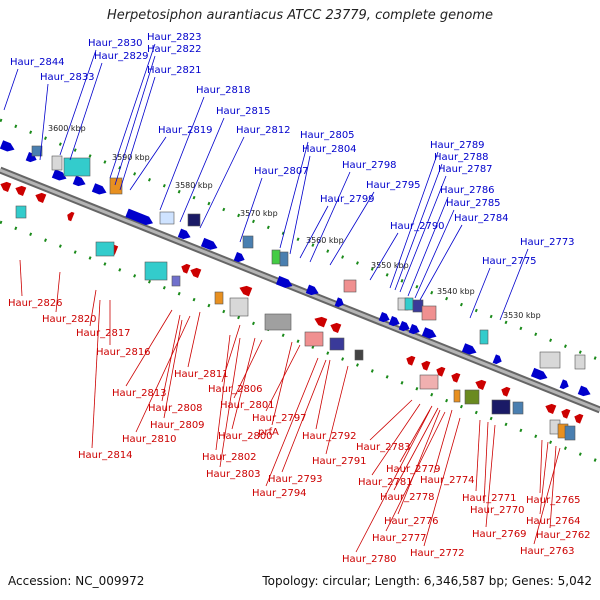 The height and width of the screenshot is (600, 600). Describe the element at coordinates (522, 315) in the screenshot. I see `position-tick-label: 3530 kbp` at that location.